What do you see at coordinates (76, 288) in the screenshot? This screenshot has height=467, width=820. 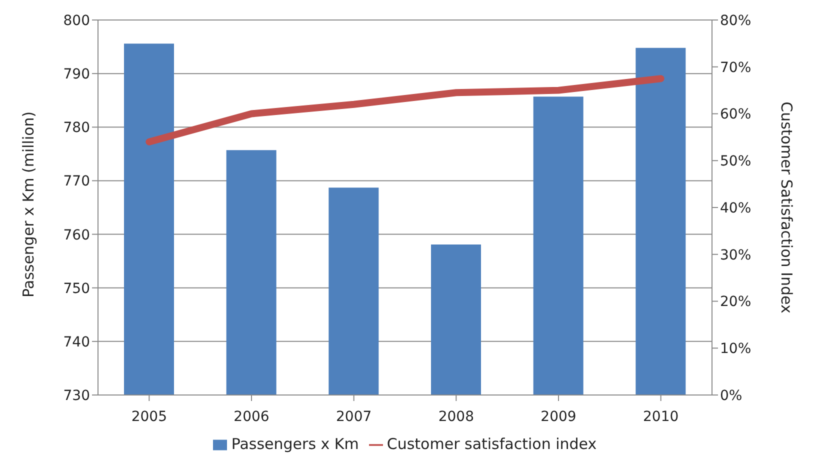 I see `y-tick-label: 750` at bounding box center [76, 288].